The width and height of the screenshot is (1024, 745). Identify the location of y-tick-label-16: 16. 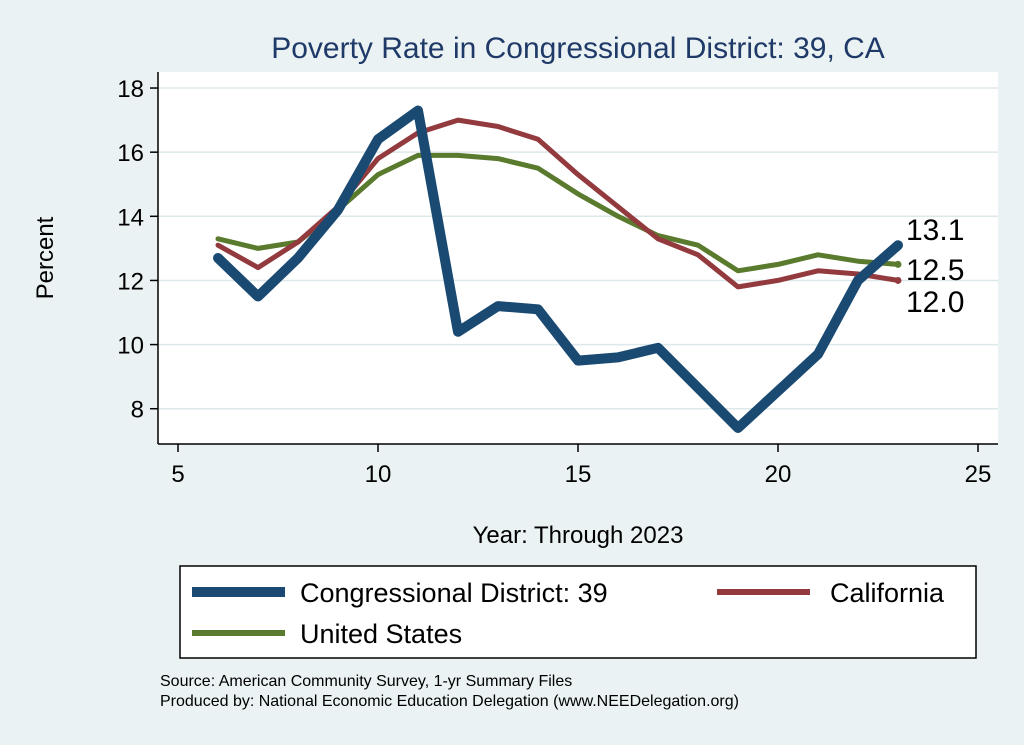
(130, 153).